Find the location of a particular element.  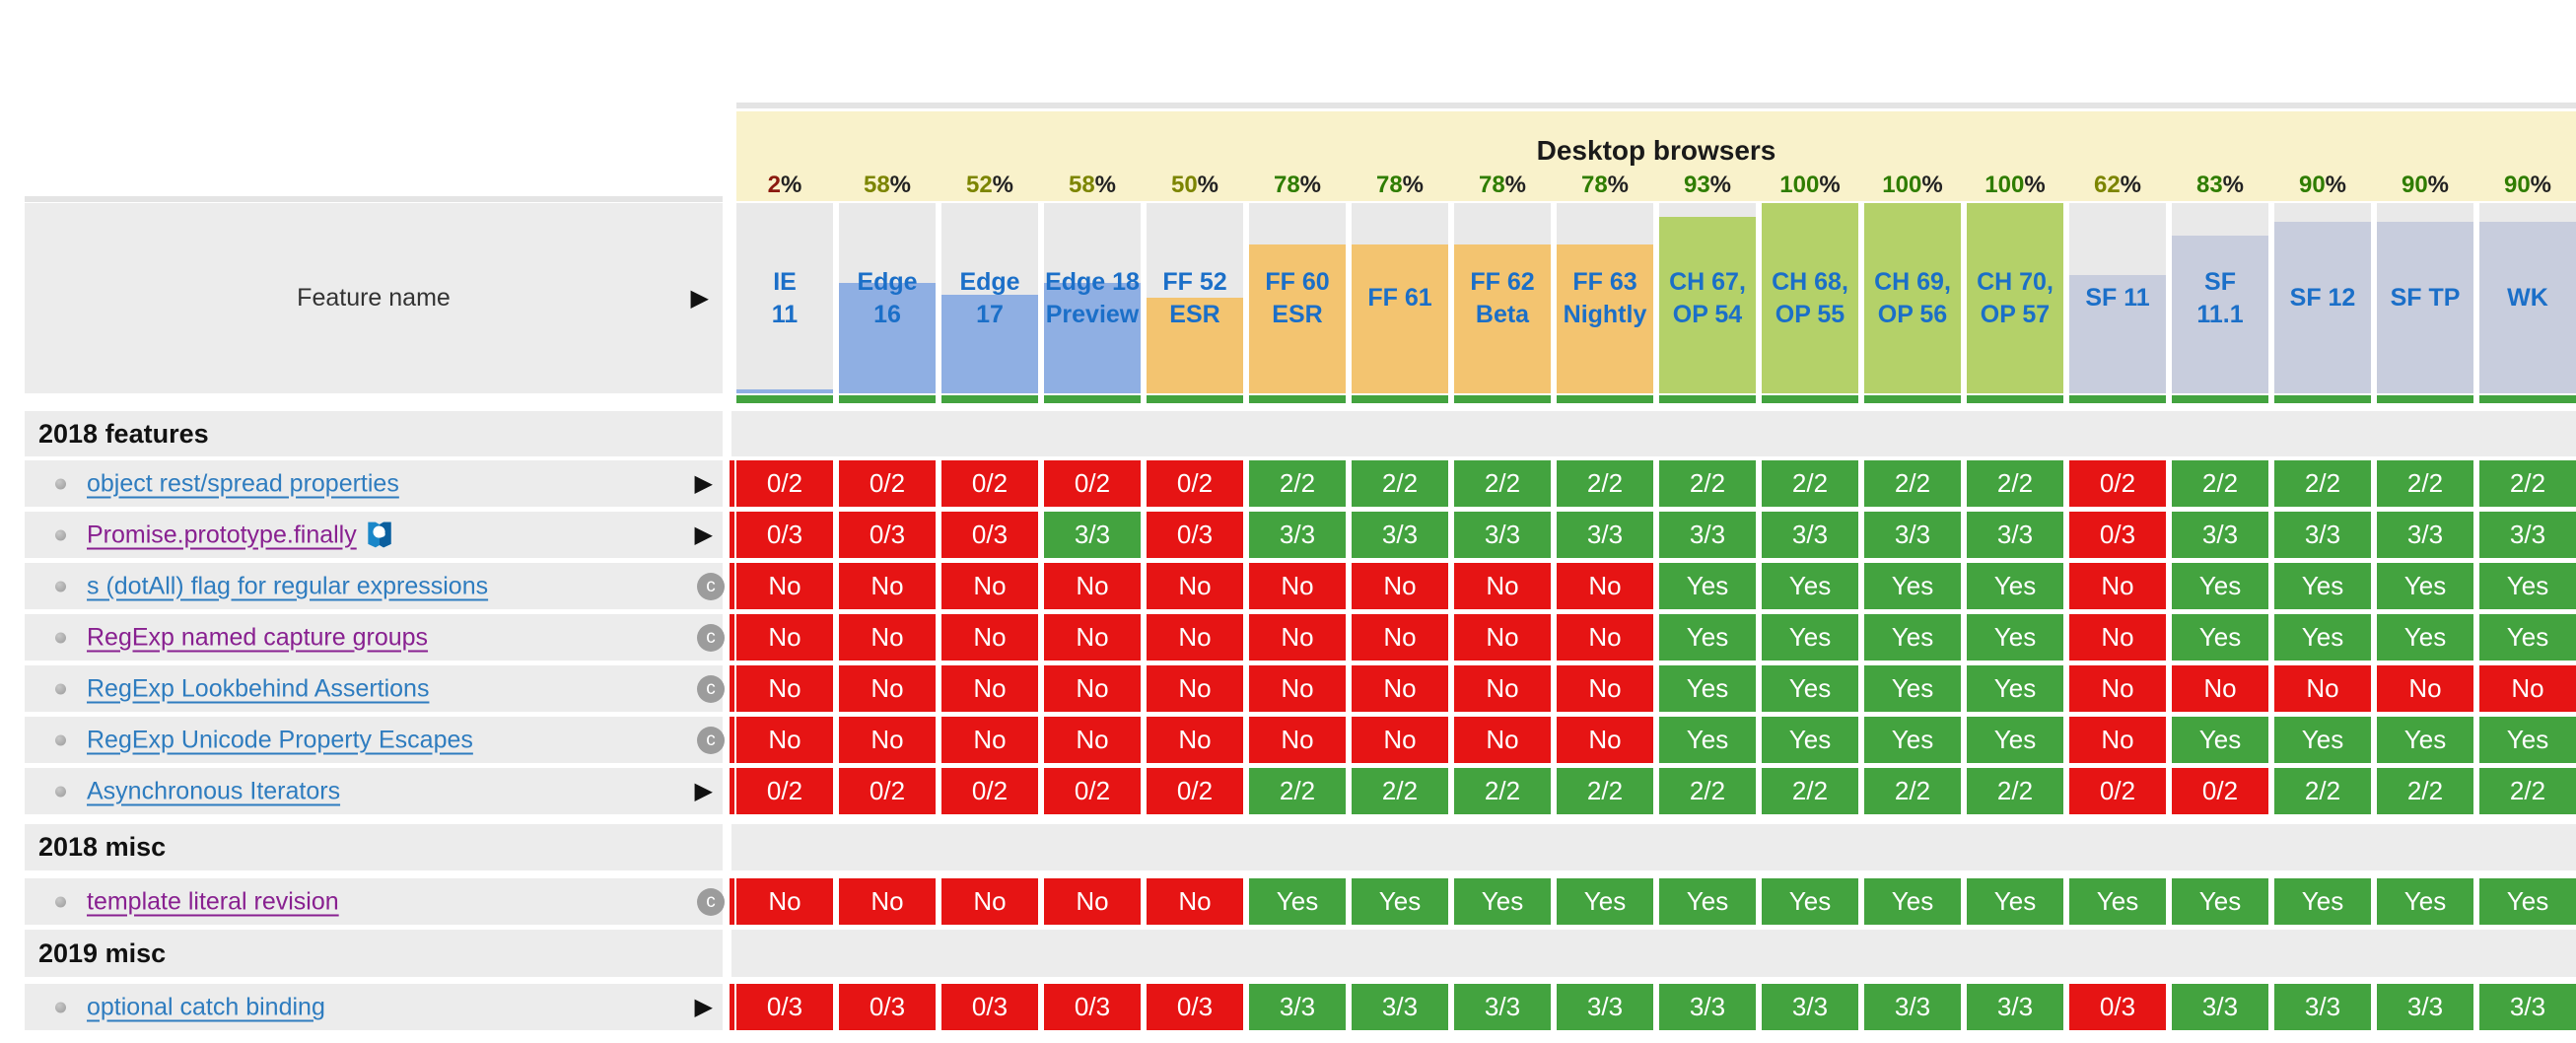

browser-header-ch-68-op-55: CH 68, OP 55 is located at coordinates (1810, 298).